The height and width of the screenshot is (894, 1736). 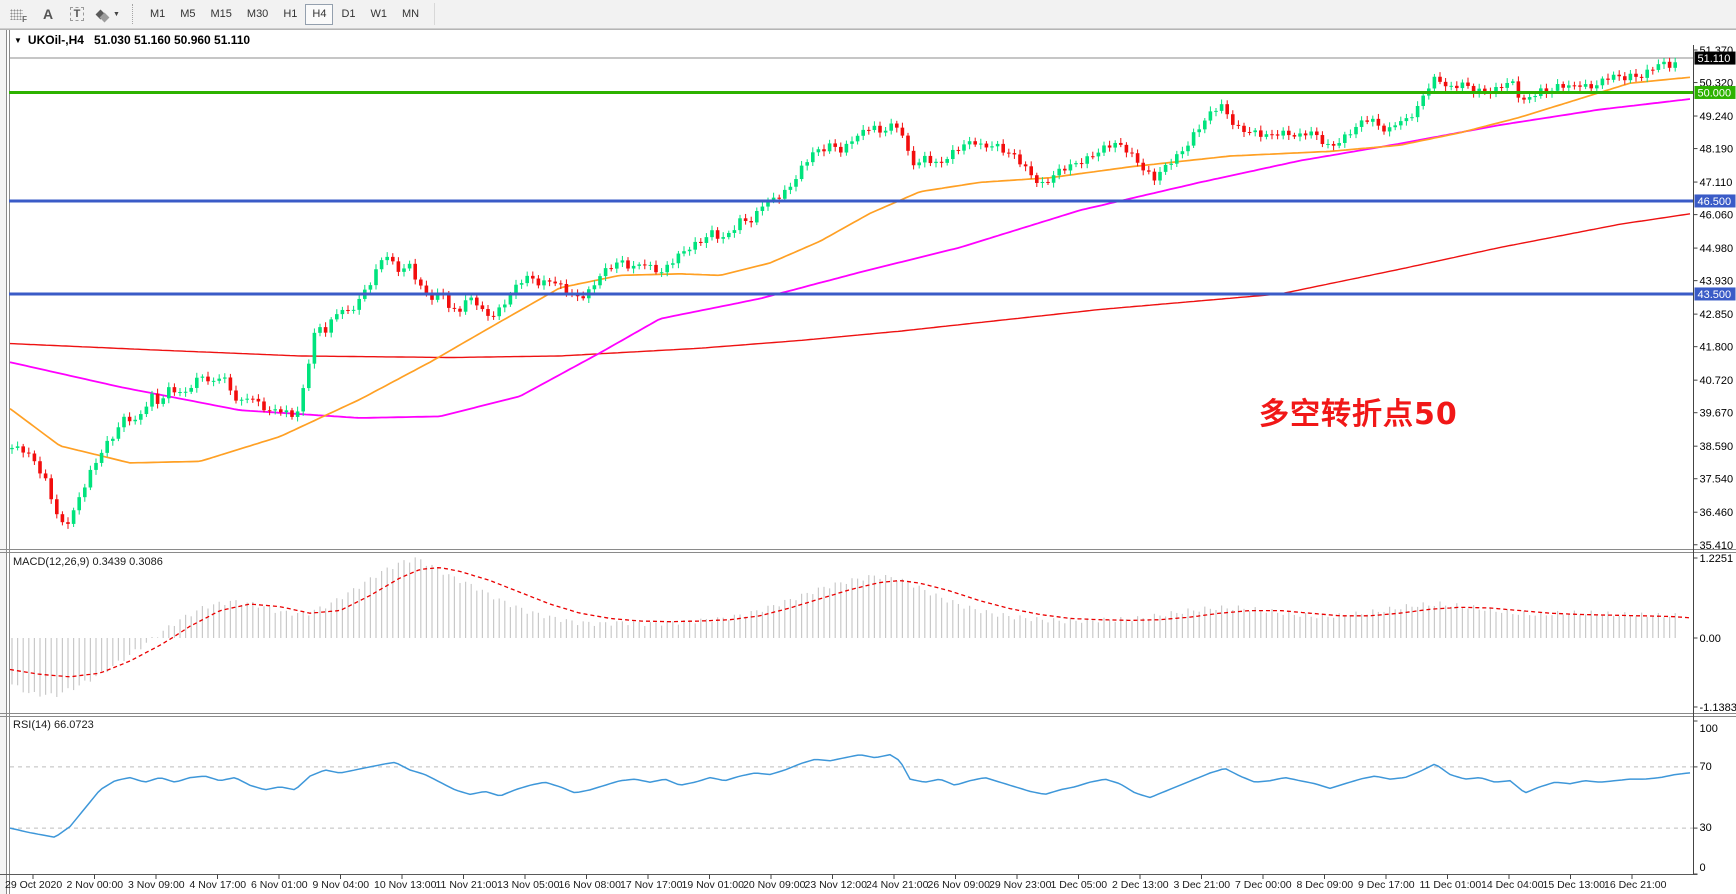 What do you see at coordinates (410, 14) in the screenshot?
I see `timeframe-button-mn: MN` at bounding box center [410, 14].